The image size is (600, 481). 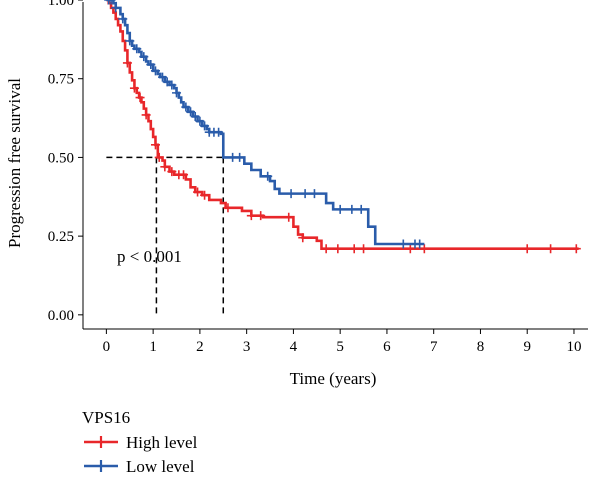 I want to click on x-tick-label-0: 0, so click(x=107, y=347).